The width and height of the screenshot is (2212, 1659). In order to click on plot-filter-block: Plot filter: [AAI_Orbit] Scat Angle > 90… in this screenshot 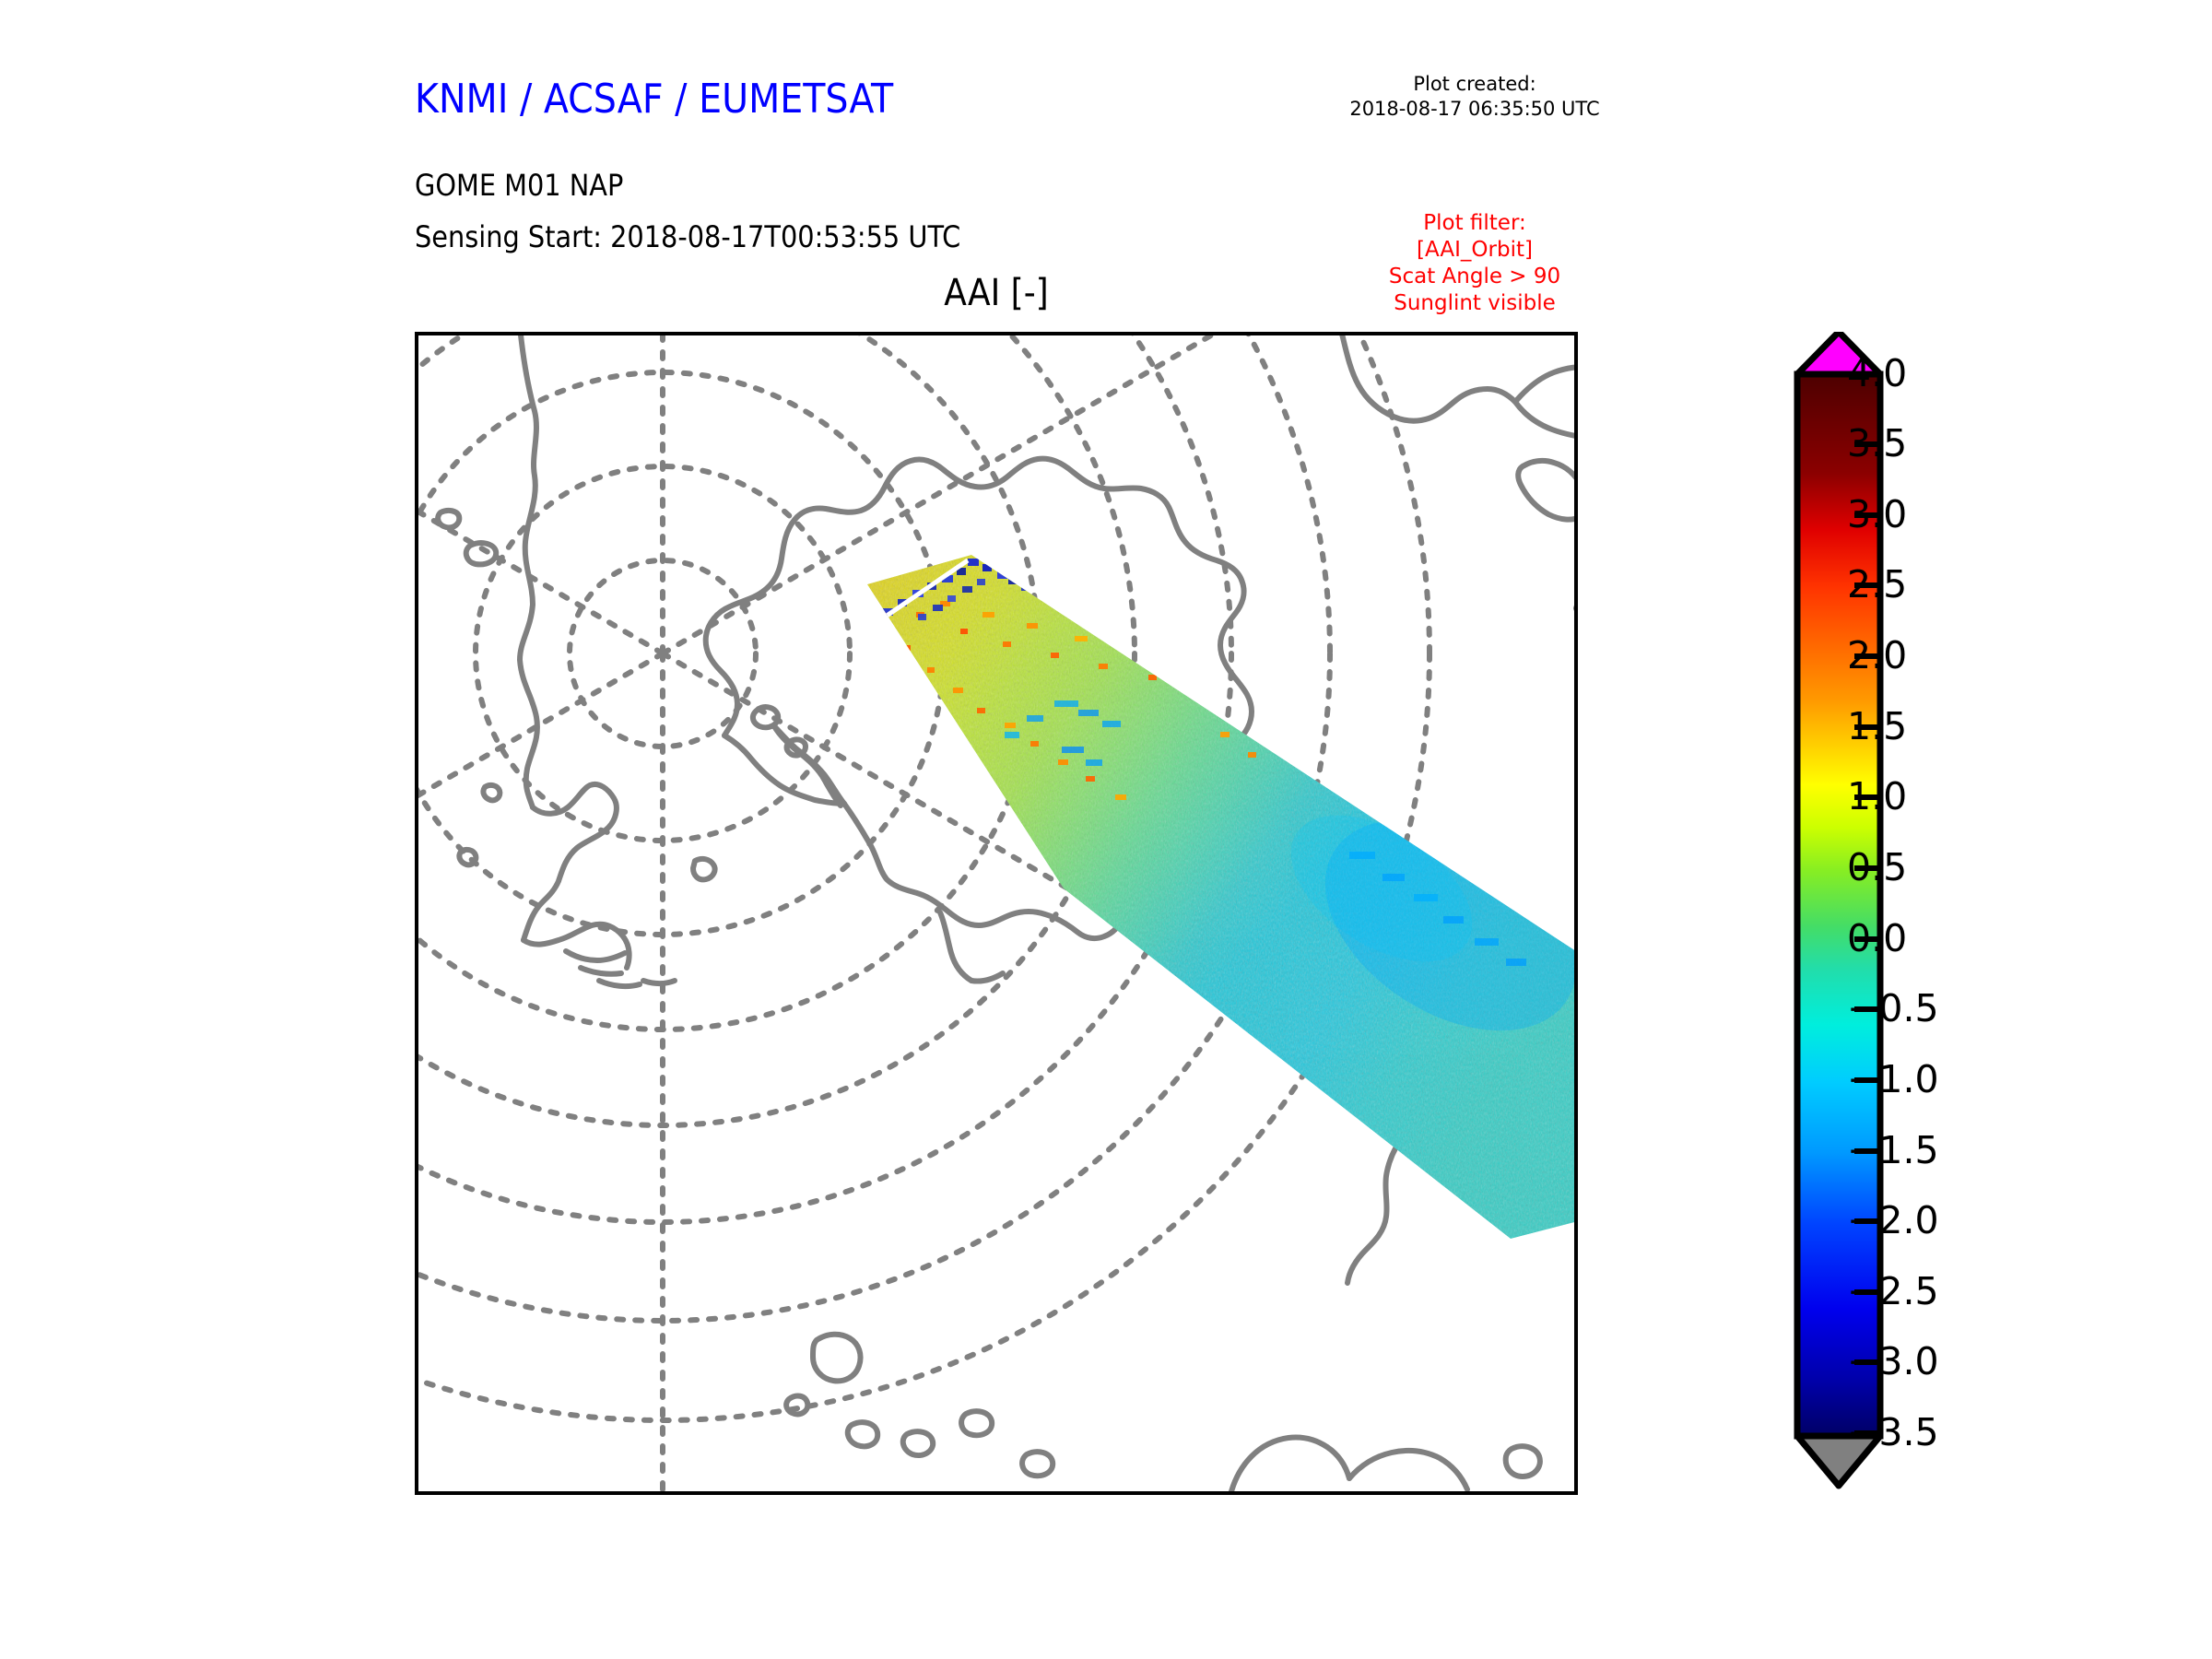, I will do `click(1474, 263)`.